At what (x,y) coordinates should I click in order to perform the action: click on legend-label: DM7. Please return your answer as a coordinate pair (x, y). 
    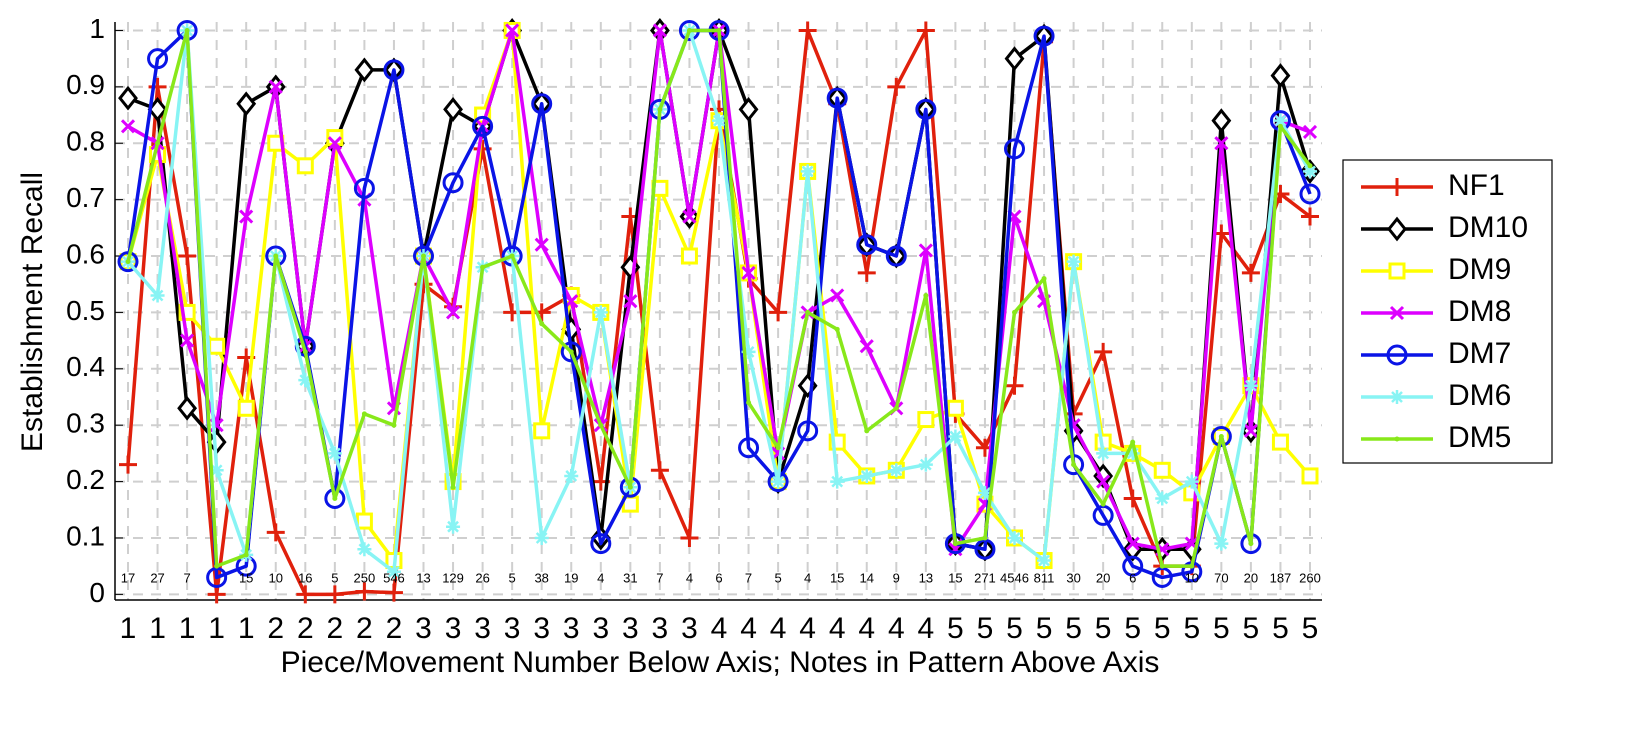
    Looking at the image, I should click on (1479, 353).